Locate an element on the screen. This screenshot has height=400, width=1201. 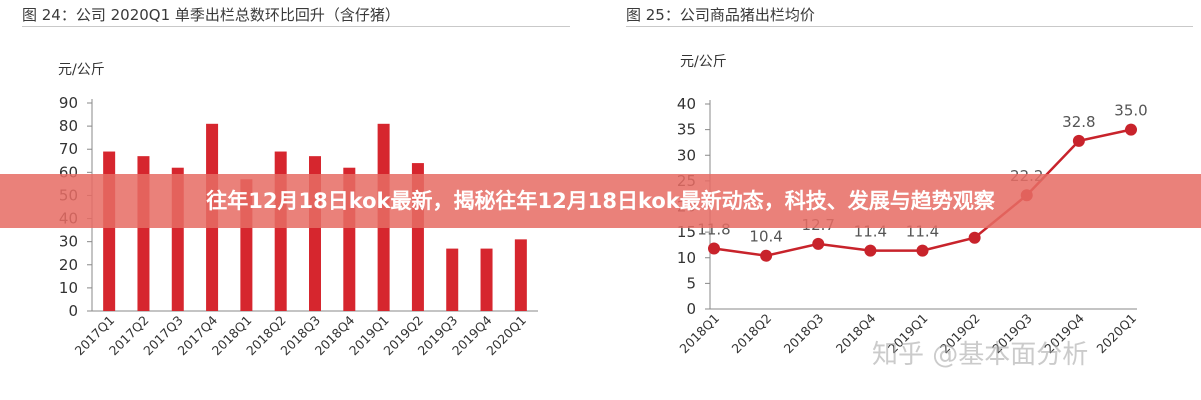
line-y-tick-label: 0 is located at coordinates (691, 309).